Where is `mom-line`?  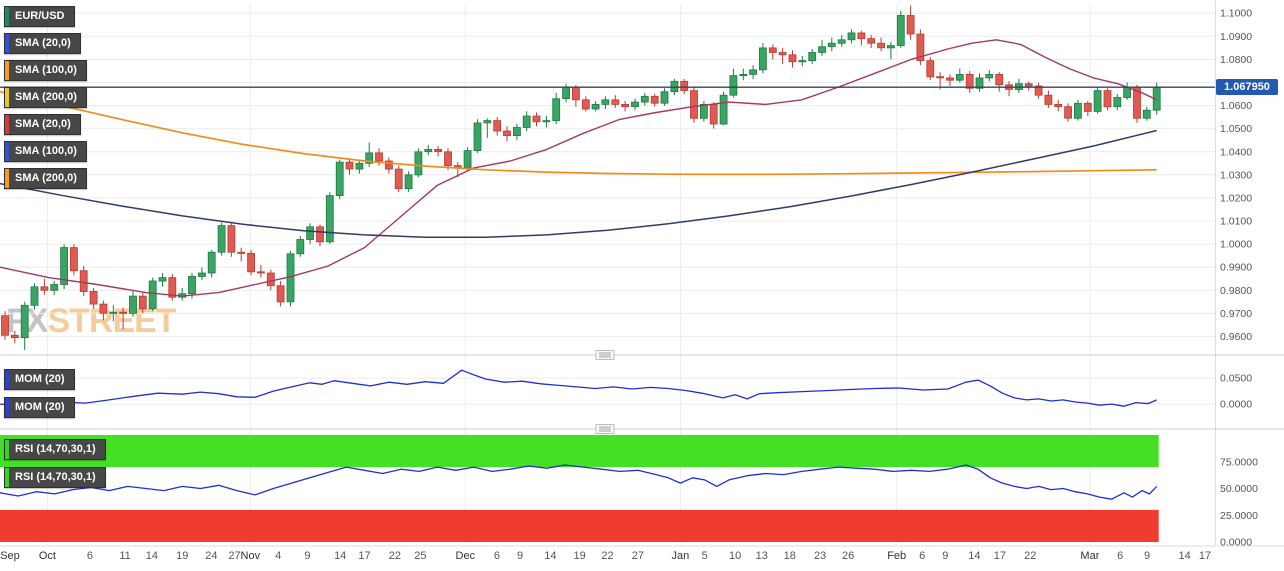
mom-line is located at coordinates (578, 388).